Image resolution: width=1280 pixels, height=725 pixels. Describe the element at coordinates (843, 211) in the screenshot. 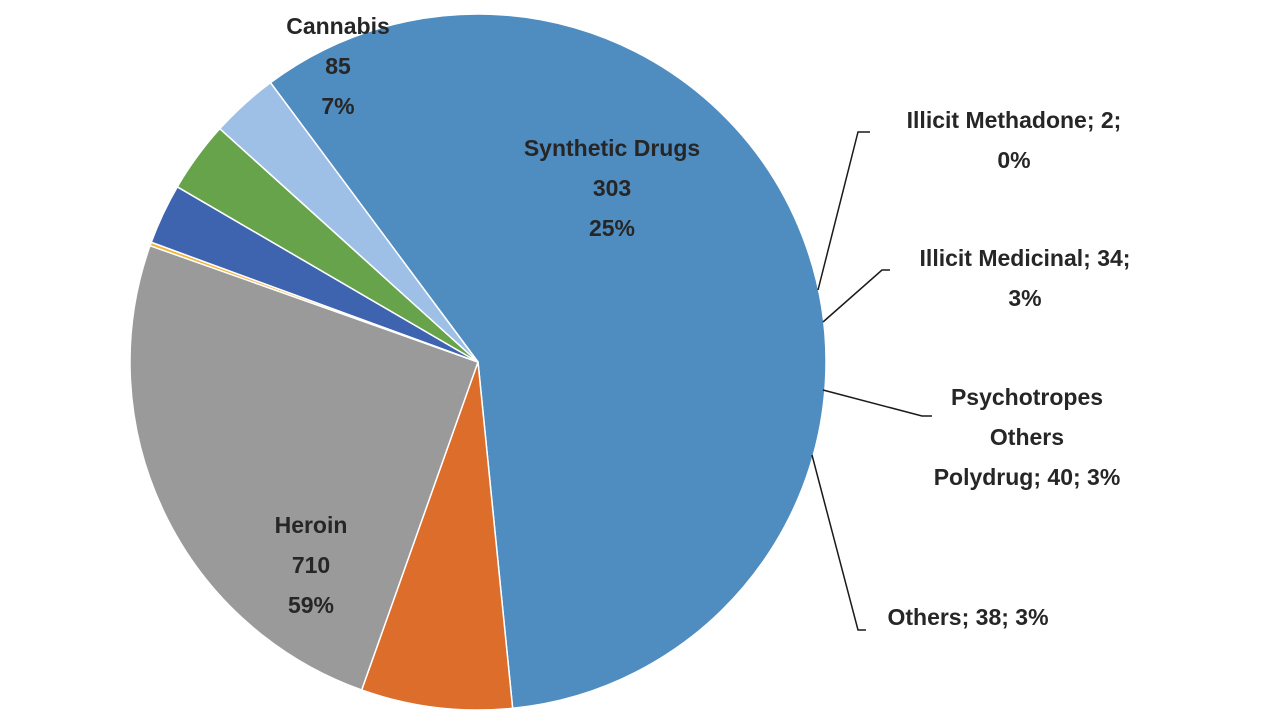

I see `leader-line-illicit-methadone` at that location.